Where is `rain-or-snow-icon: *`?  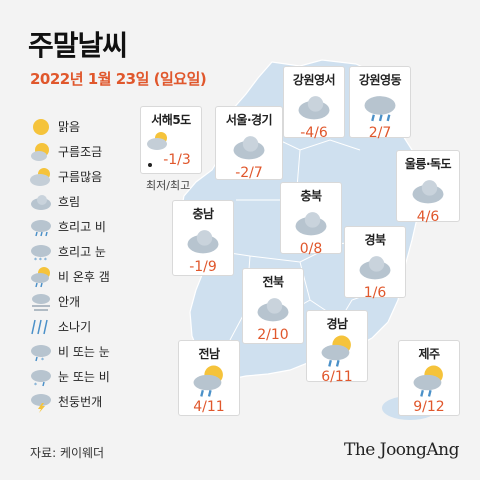
rain-or-snow-icon: * is located at coordinates (41, 353).